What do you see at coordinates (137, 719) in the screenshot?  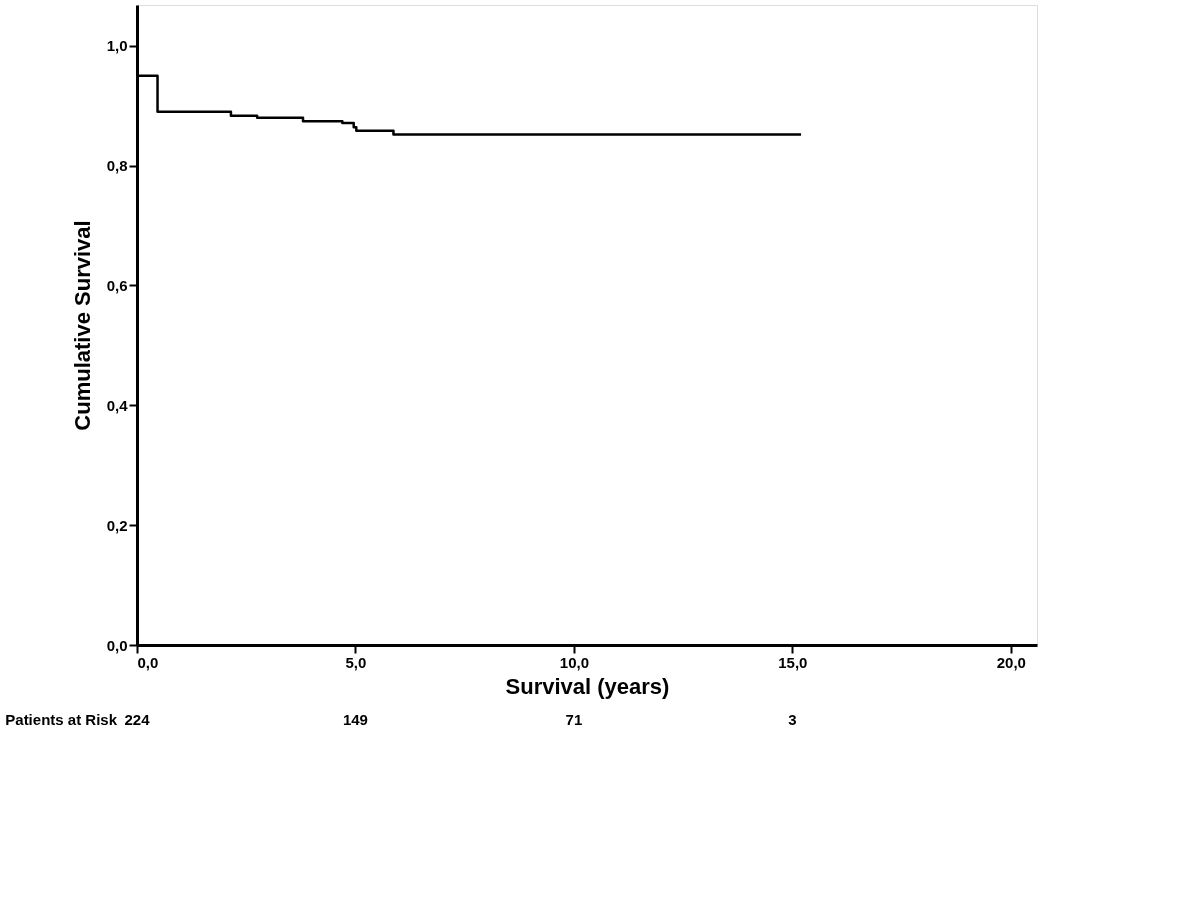 I see `text: 224` at bounding box center [137, 719].